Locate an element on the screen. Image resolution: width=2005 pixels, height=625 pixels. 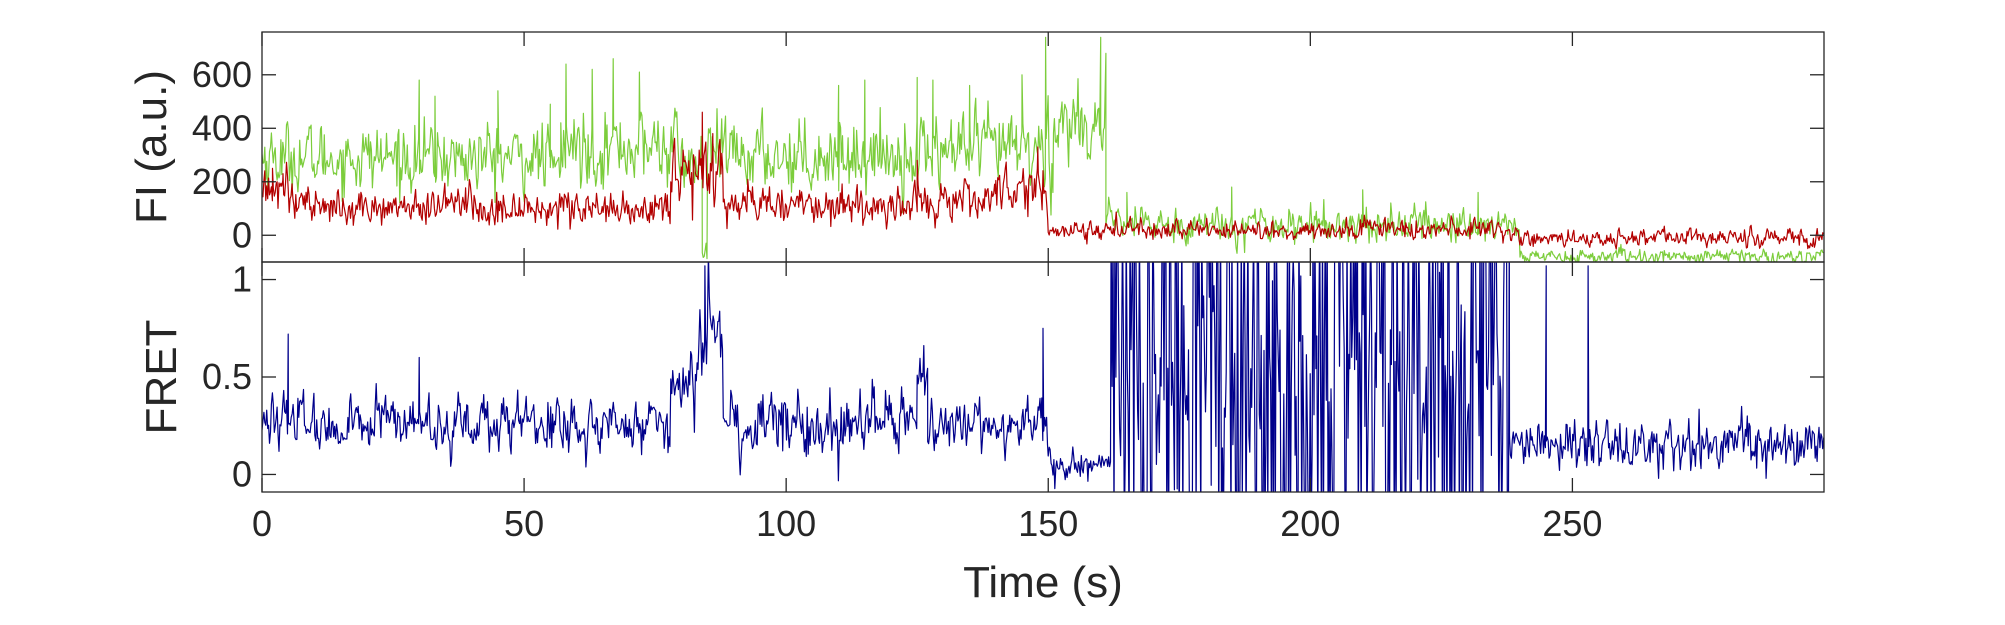
fret-x-tick-label: 100 is located at coordinates (786, 523).